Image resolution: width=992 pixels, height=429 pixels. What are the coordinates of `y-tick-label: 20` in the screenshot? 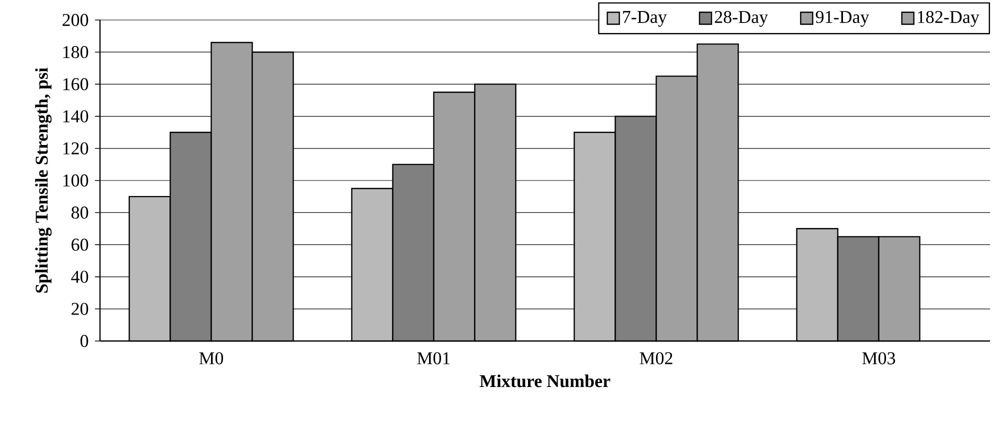 It's located at (80, 308).